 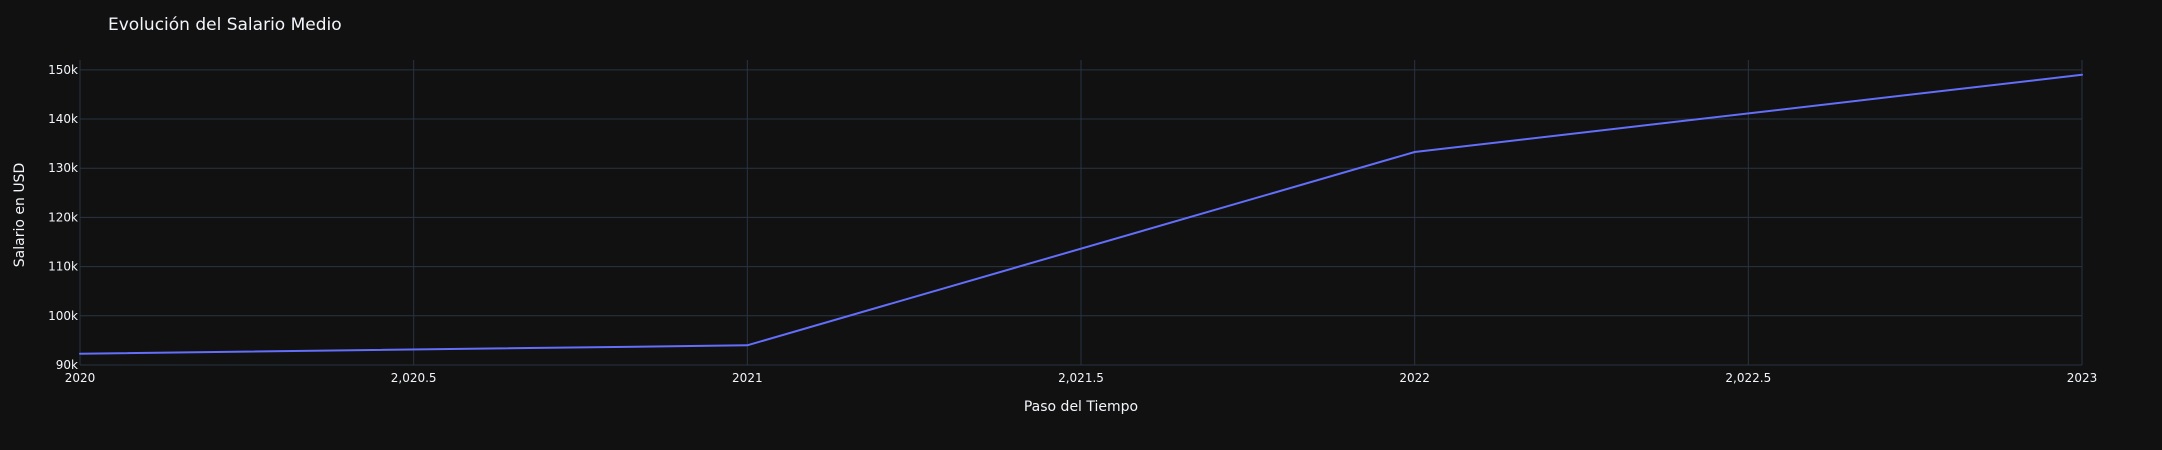 I want to click on y-tick-label: 120k, so click(x=63, y=217).